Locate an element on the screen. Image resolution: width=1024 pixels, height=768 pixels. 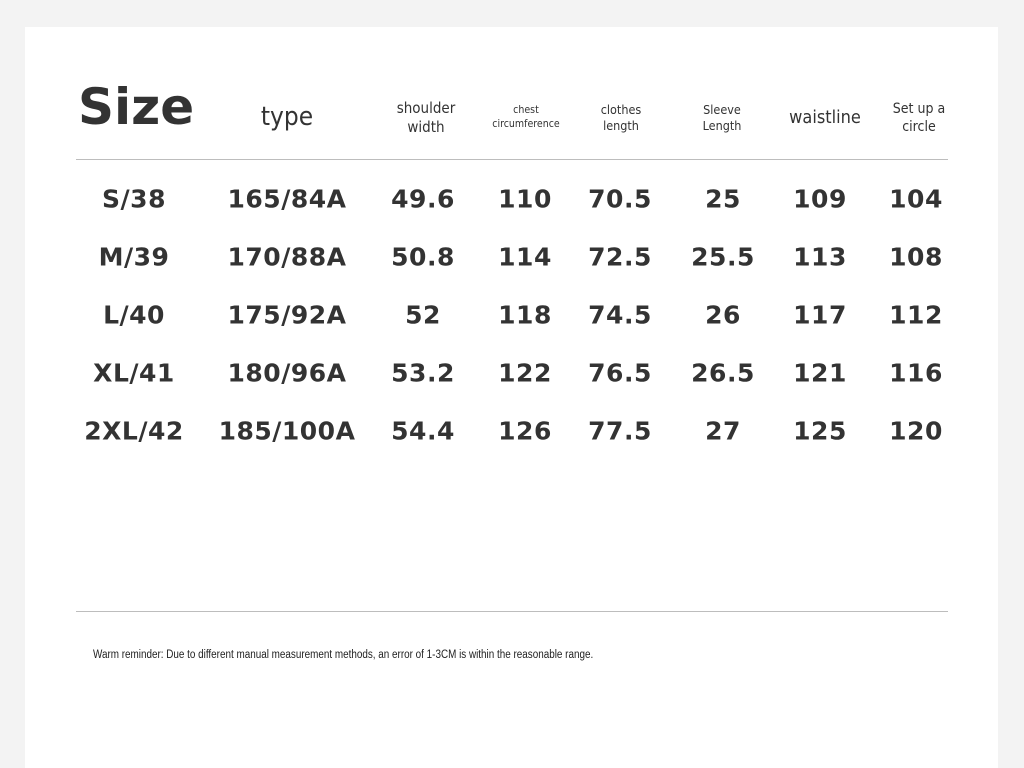
header-line: circumference is located at coordinates (526, 124).